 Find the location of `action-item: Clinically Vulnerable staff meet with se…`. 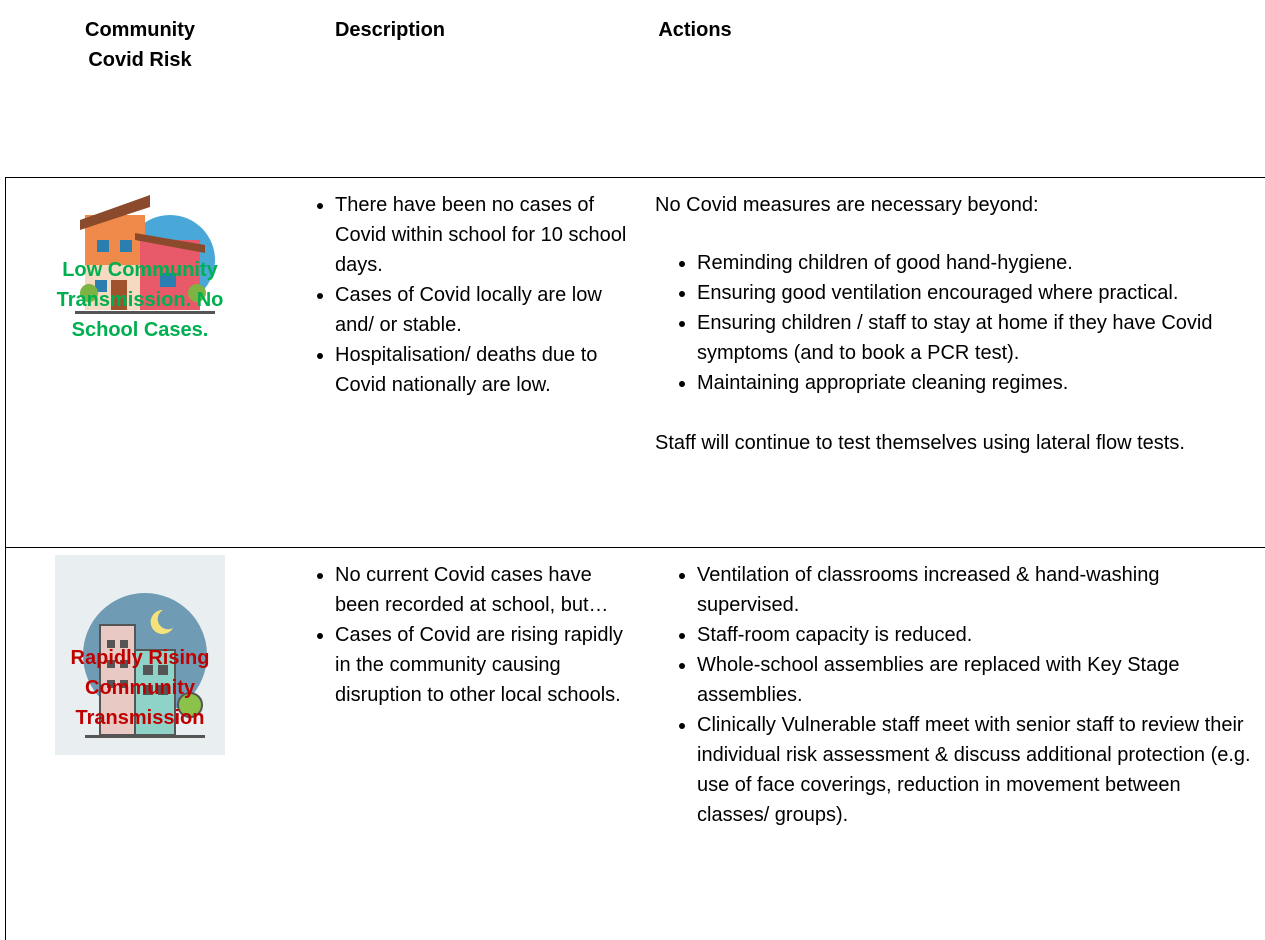

action-item: Clinically Vulnerable staff meet with se… is located at coordinates (976, 770).